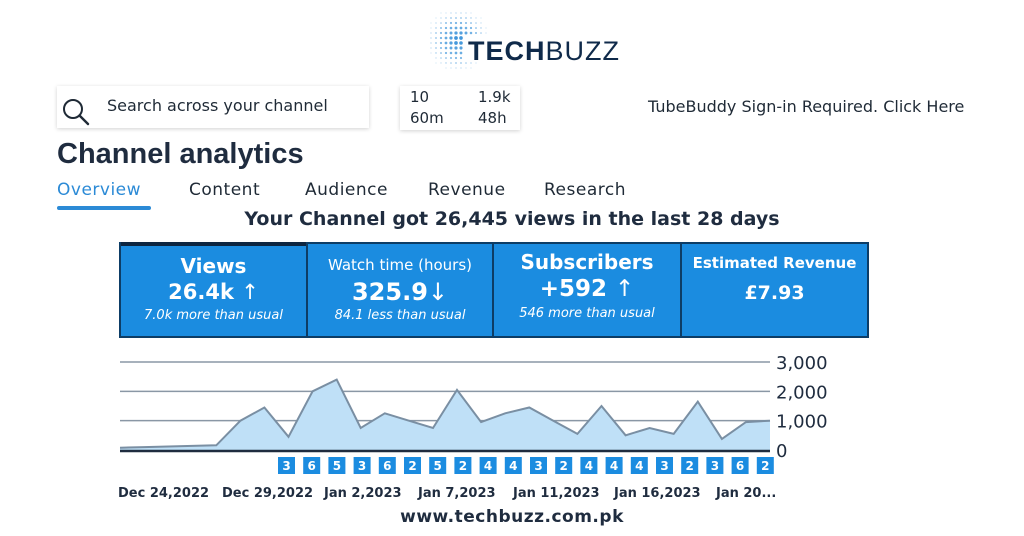 The height and width of the screenshot is (536, 1024). Describe the element at coordinates (802, 363) in the screenshot. I see `y-tick-label: 3,000` at that location.